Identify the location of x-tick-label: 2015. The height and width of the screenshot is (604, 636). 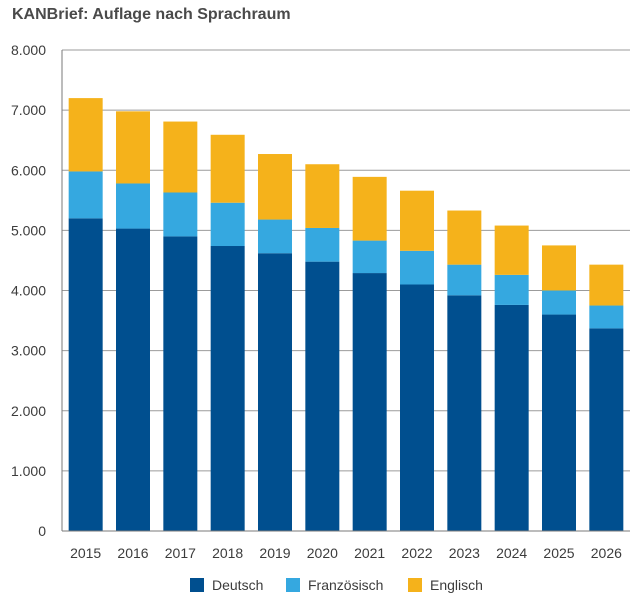
(85, 553).